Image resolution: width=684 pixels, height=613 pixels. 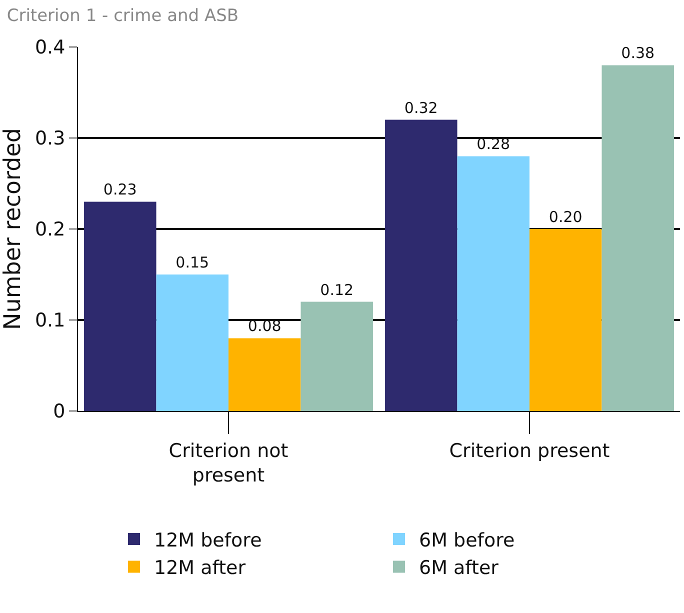 I want to click on text: 0.38, so click(x=638, y=53).